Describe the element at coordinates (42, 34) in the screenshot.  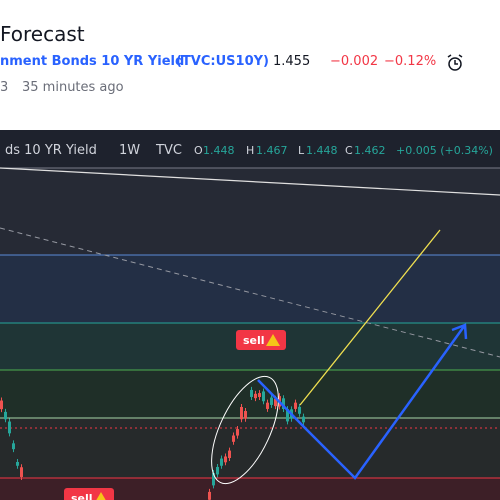
I see `idea-title: Forecast` at that location.